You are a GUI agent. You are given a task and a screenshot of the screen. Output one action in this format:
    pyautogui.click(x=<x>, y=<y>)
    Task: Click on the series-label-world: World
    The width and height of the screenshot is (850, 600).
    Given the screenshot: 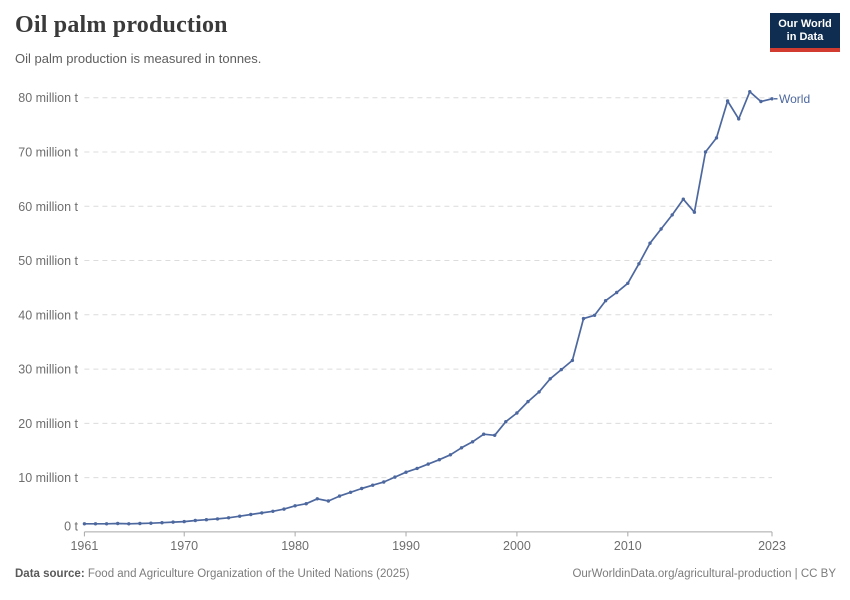 What is the action you would take?
    pyautogui.click(x=794, y=99)
    